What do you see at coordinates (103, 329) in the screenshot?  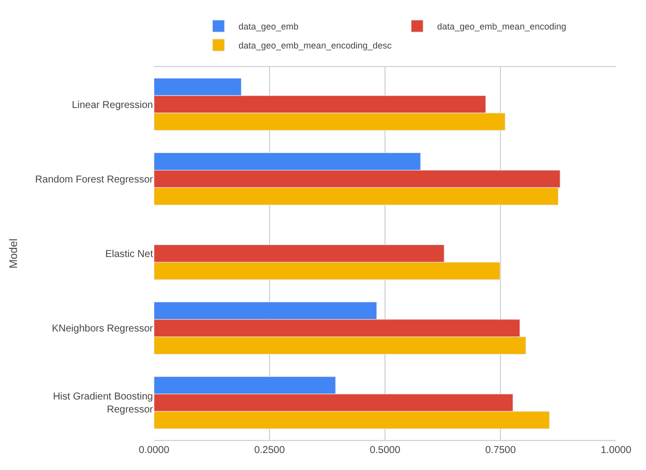 I see `y-tick-label: KNeighbors Regressor` at bounding box center [103, 329].